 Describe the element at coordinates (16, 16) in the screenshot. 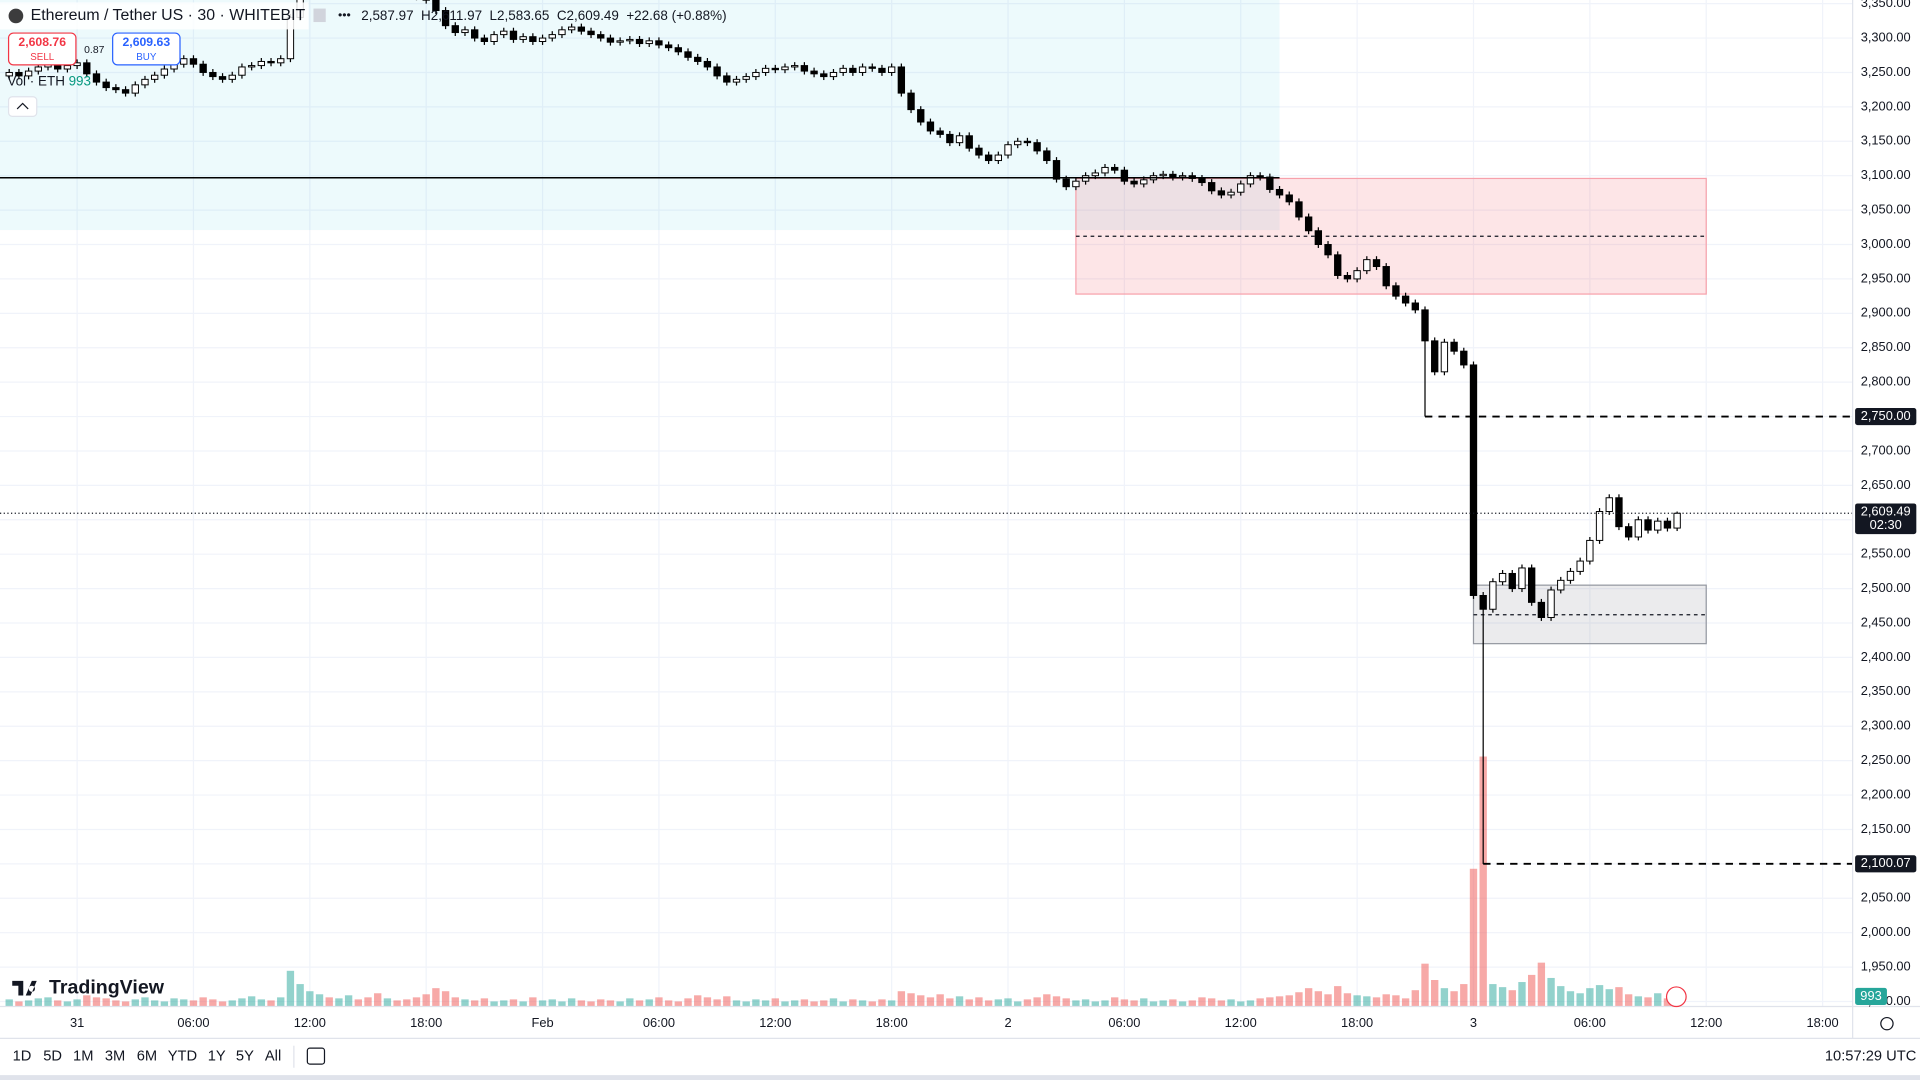

I see `symbol-icon` at that location.